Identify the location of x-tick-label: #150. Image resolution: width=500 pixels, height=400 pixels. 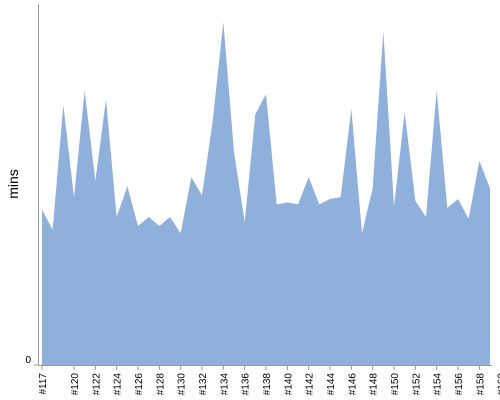
(395, 384).